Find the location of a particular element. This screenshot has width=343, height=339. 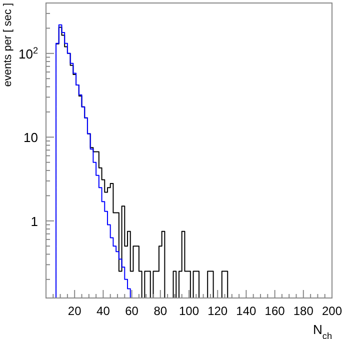

x-tick-label: 200 is located at coordinates (332, 311).